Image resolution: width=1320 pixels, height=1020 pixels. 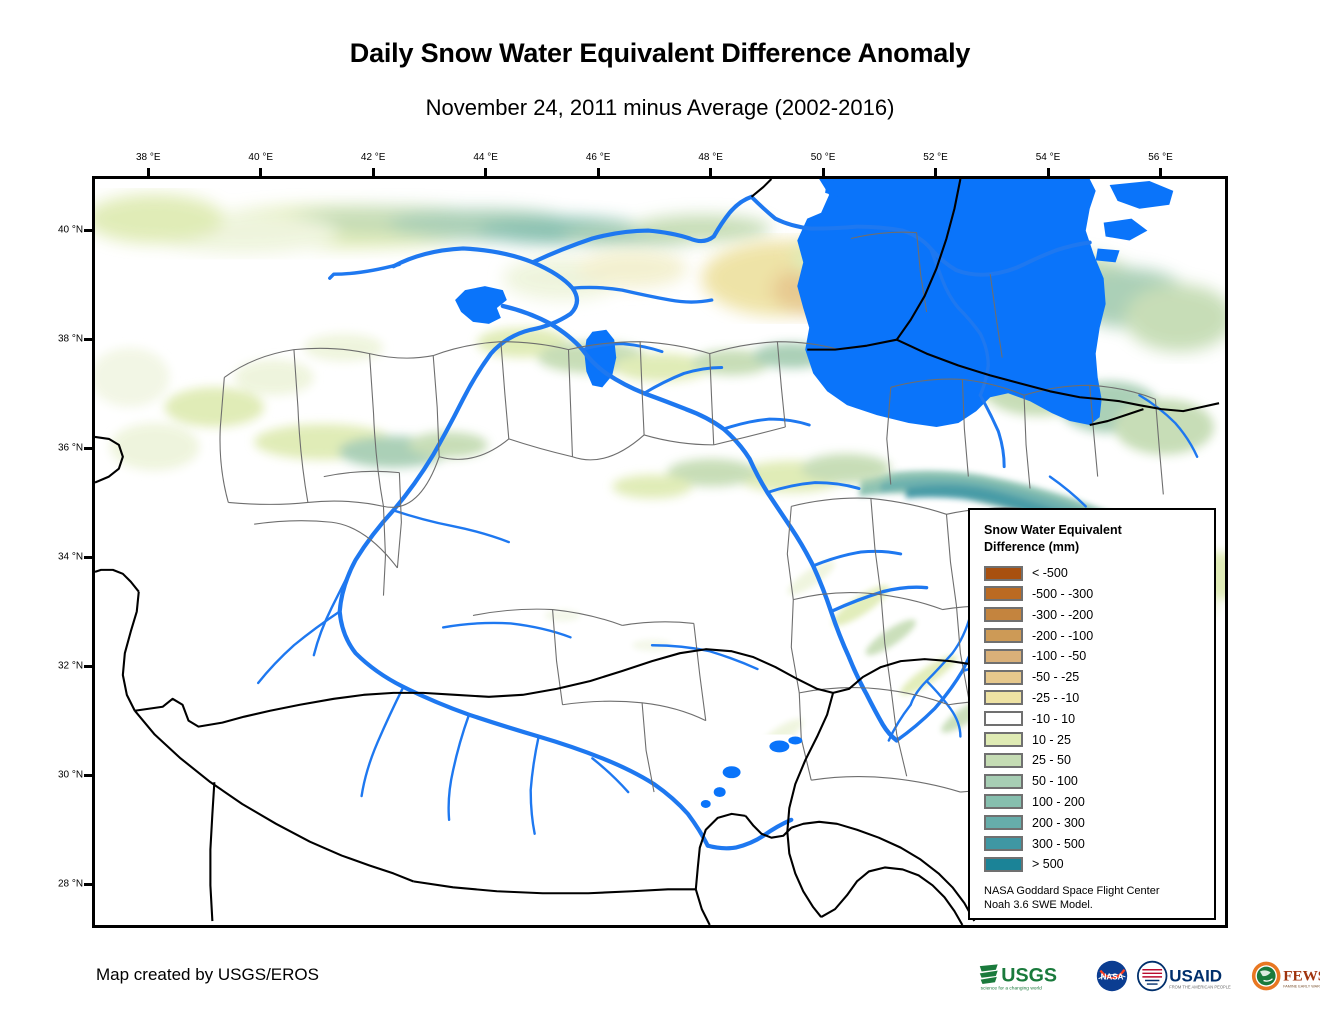 I want to click on legend-row: 50 - 100, so click(x=1094, y=781).